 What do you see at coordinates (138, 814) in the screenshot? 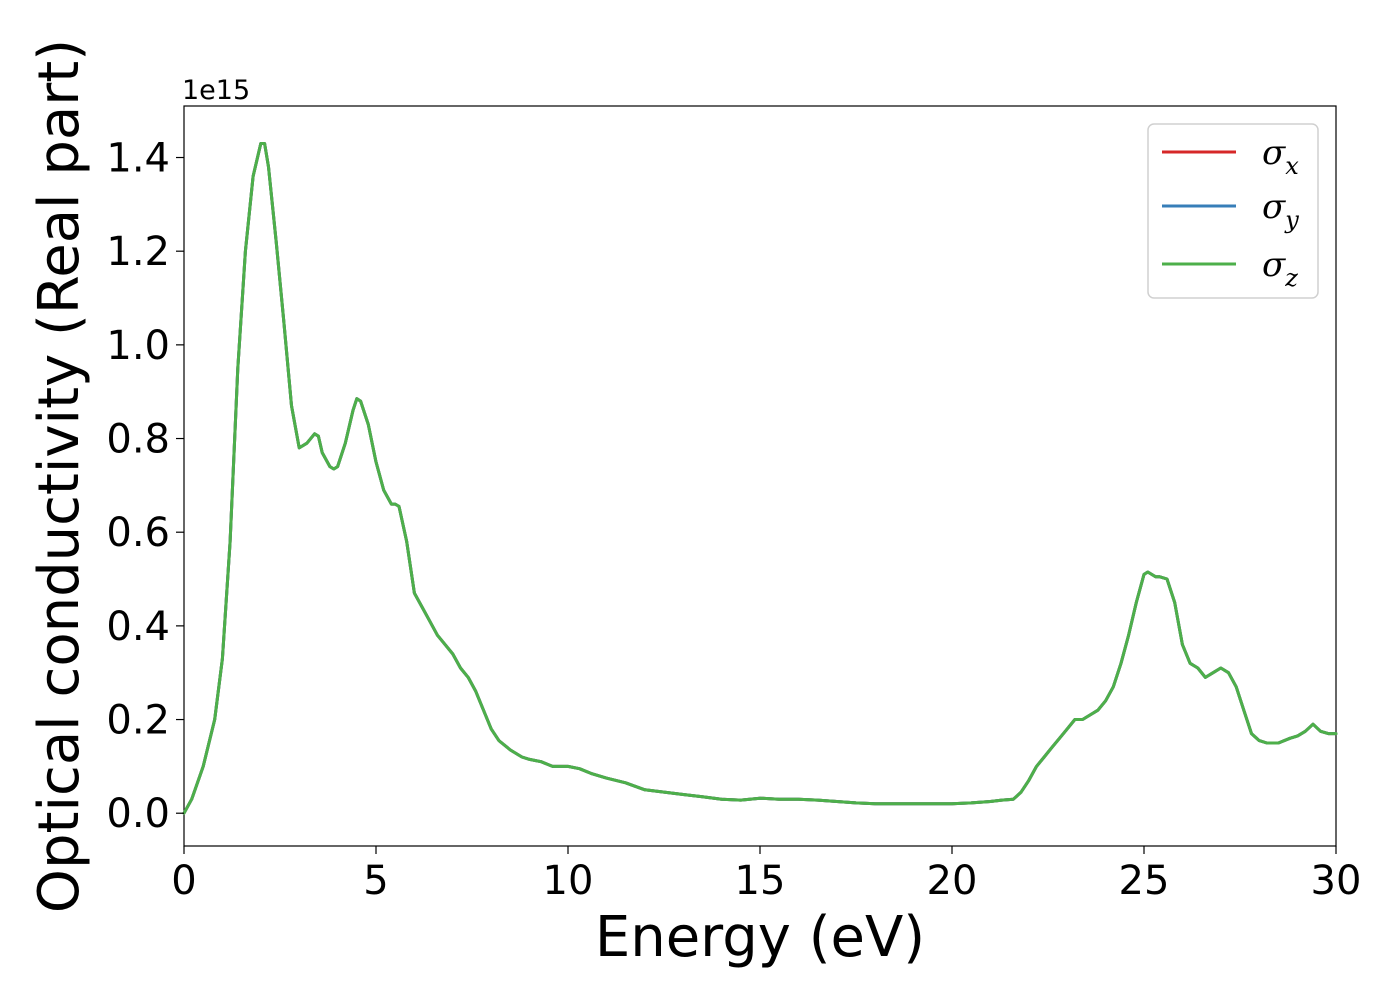
I see `y-tick-label: 0.0` at bounding box center [138, 814].